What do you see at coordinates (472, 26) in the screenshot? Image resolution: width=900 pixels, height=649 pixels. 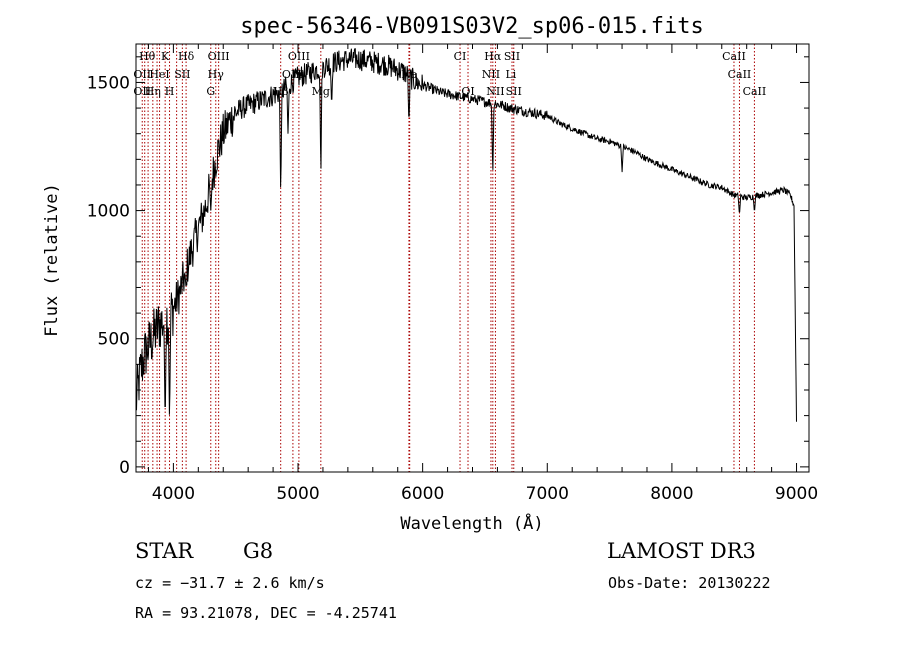 I see `chart-title: spec-56346-VB091S03V2_sp06-015.fits` at bounding box center [472, 26].